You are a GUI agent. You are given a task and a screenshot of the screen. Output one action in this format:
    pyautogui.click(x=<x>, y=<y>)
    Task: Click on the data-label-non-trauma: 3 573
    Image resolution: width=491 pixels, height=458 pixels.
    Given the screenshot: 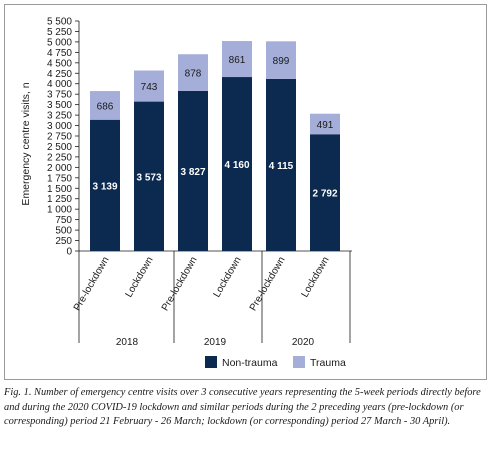 What is the action you would take?
    pyautogui.click(x=148, y=177)
    